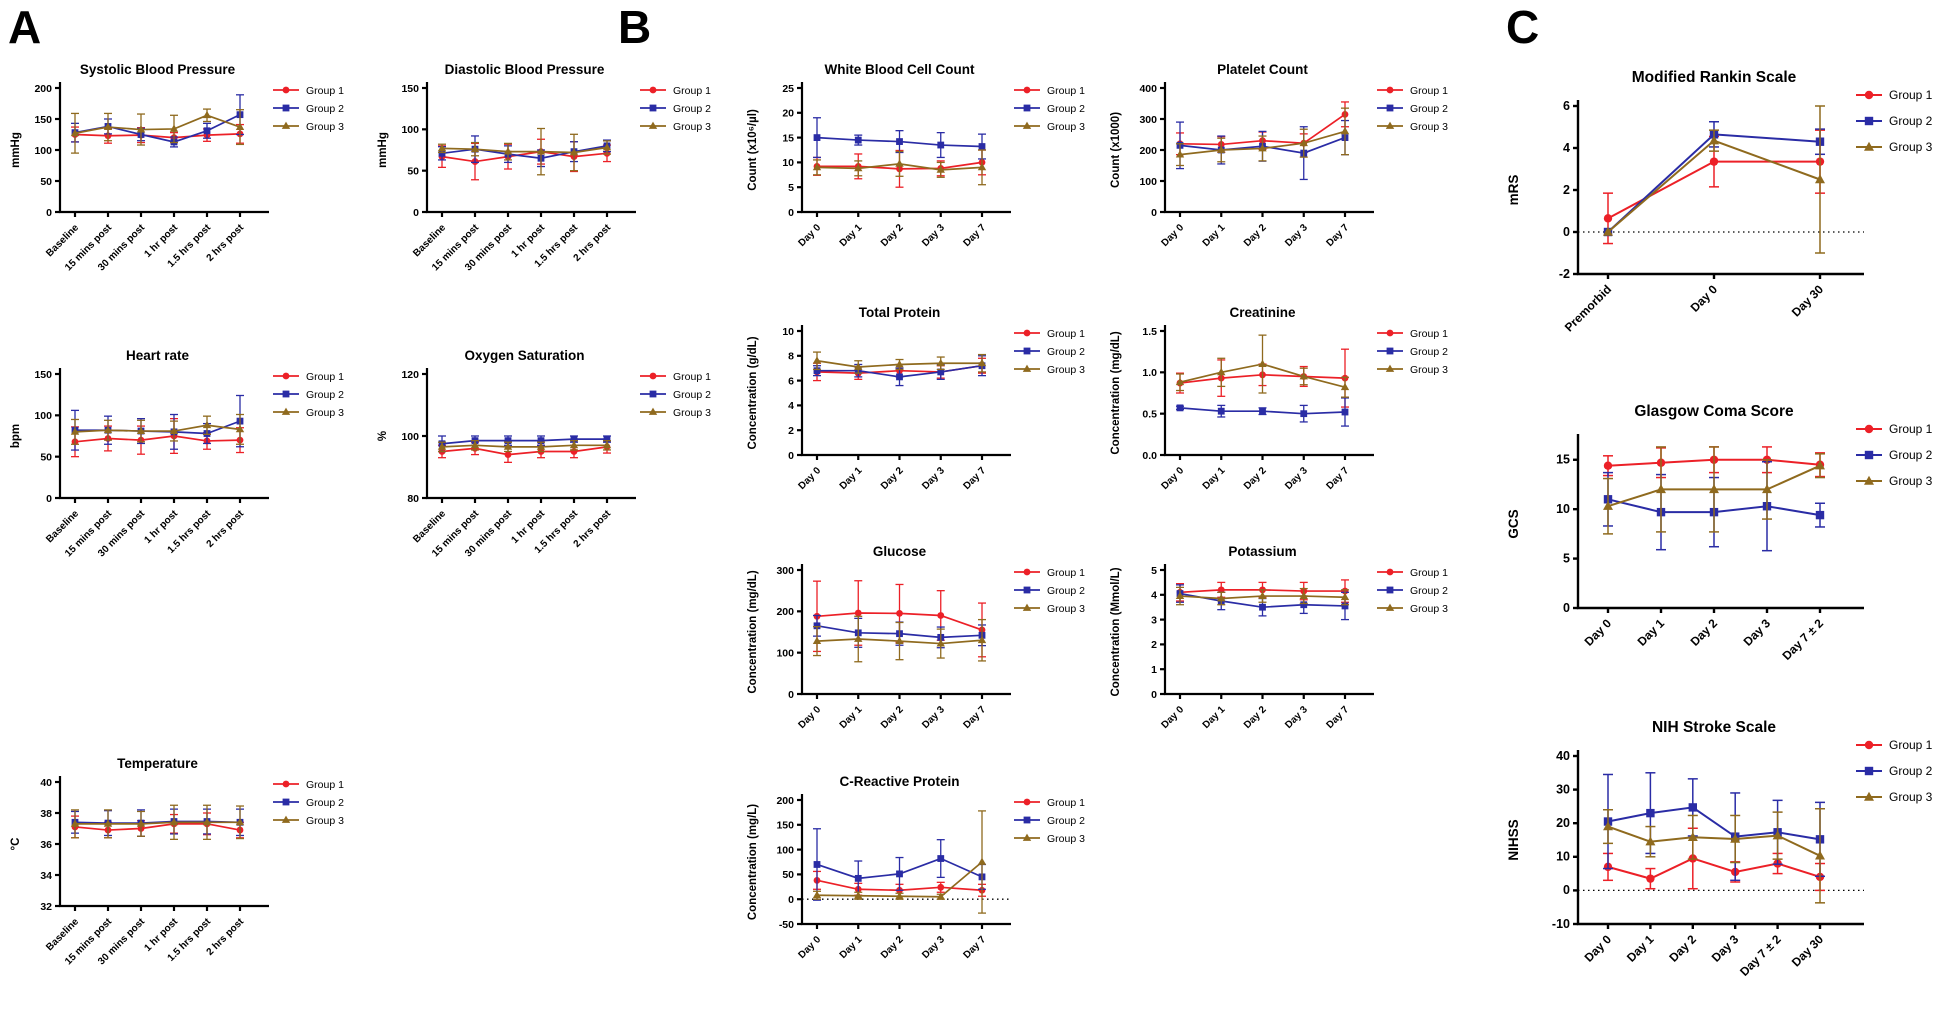  I want to click on chart-title: White Blood Cell Count, so click(900, 69).